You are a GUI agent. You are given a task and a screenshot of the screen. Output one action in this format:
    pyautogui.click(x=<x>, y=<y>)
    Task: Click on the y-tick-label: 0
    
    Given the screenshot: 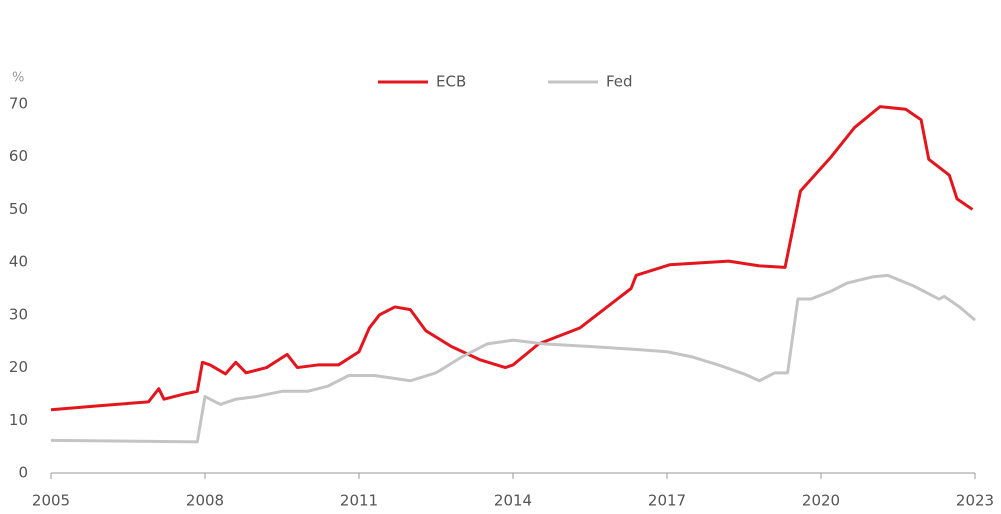 What is the action you would take?
    pyautogui.click(x=23, y=473)
    